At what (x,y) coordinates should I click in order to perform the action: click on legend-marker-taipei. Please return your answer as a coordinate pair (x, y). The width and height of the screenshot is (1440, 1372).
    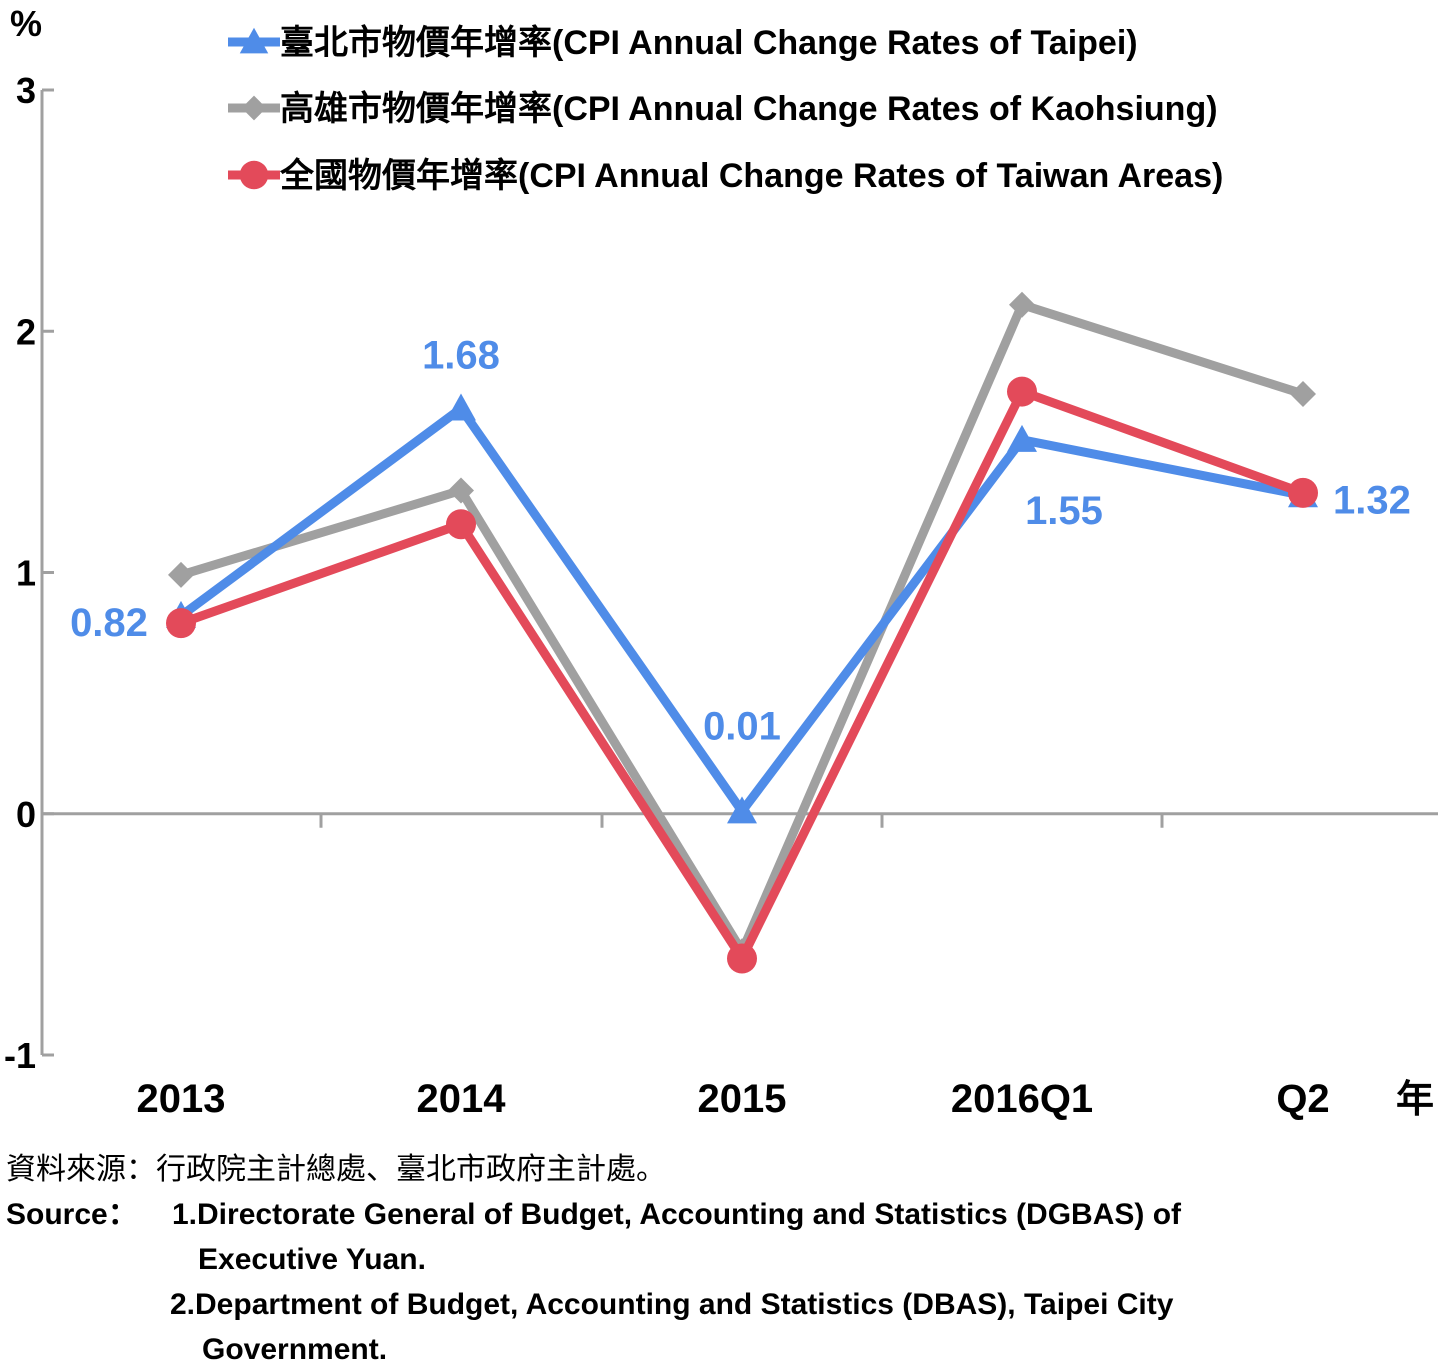
    Looking at the image, I should click on (254, 40).